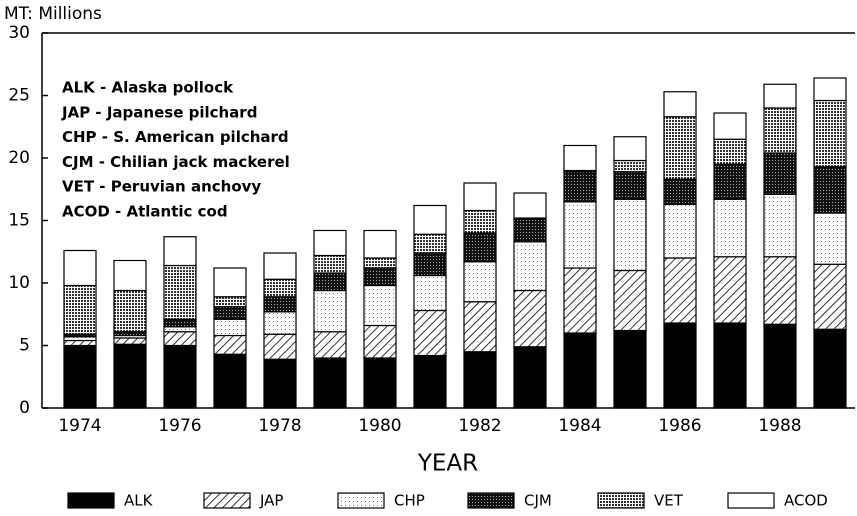 The width and height of the screenshot is (857, 516). Describe the element at coordinates (19, 33) in the screenshot. I see `y-tick-label: 30` at that location.